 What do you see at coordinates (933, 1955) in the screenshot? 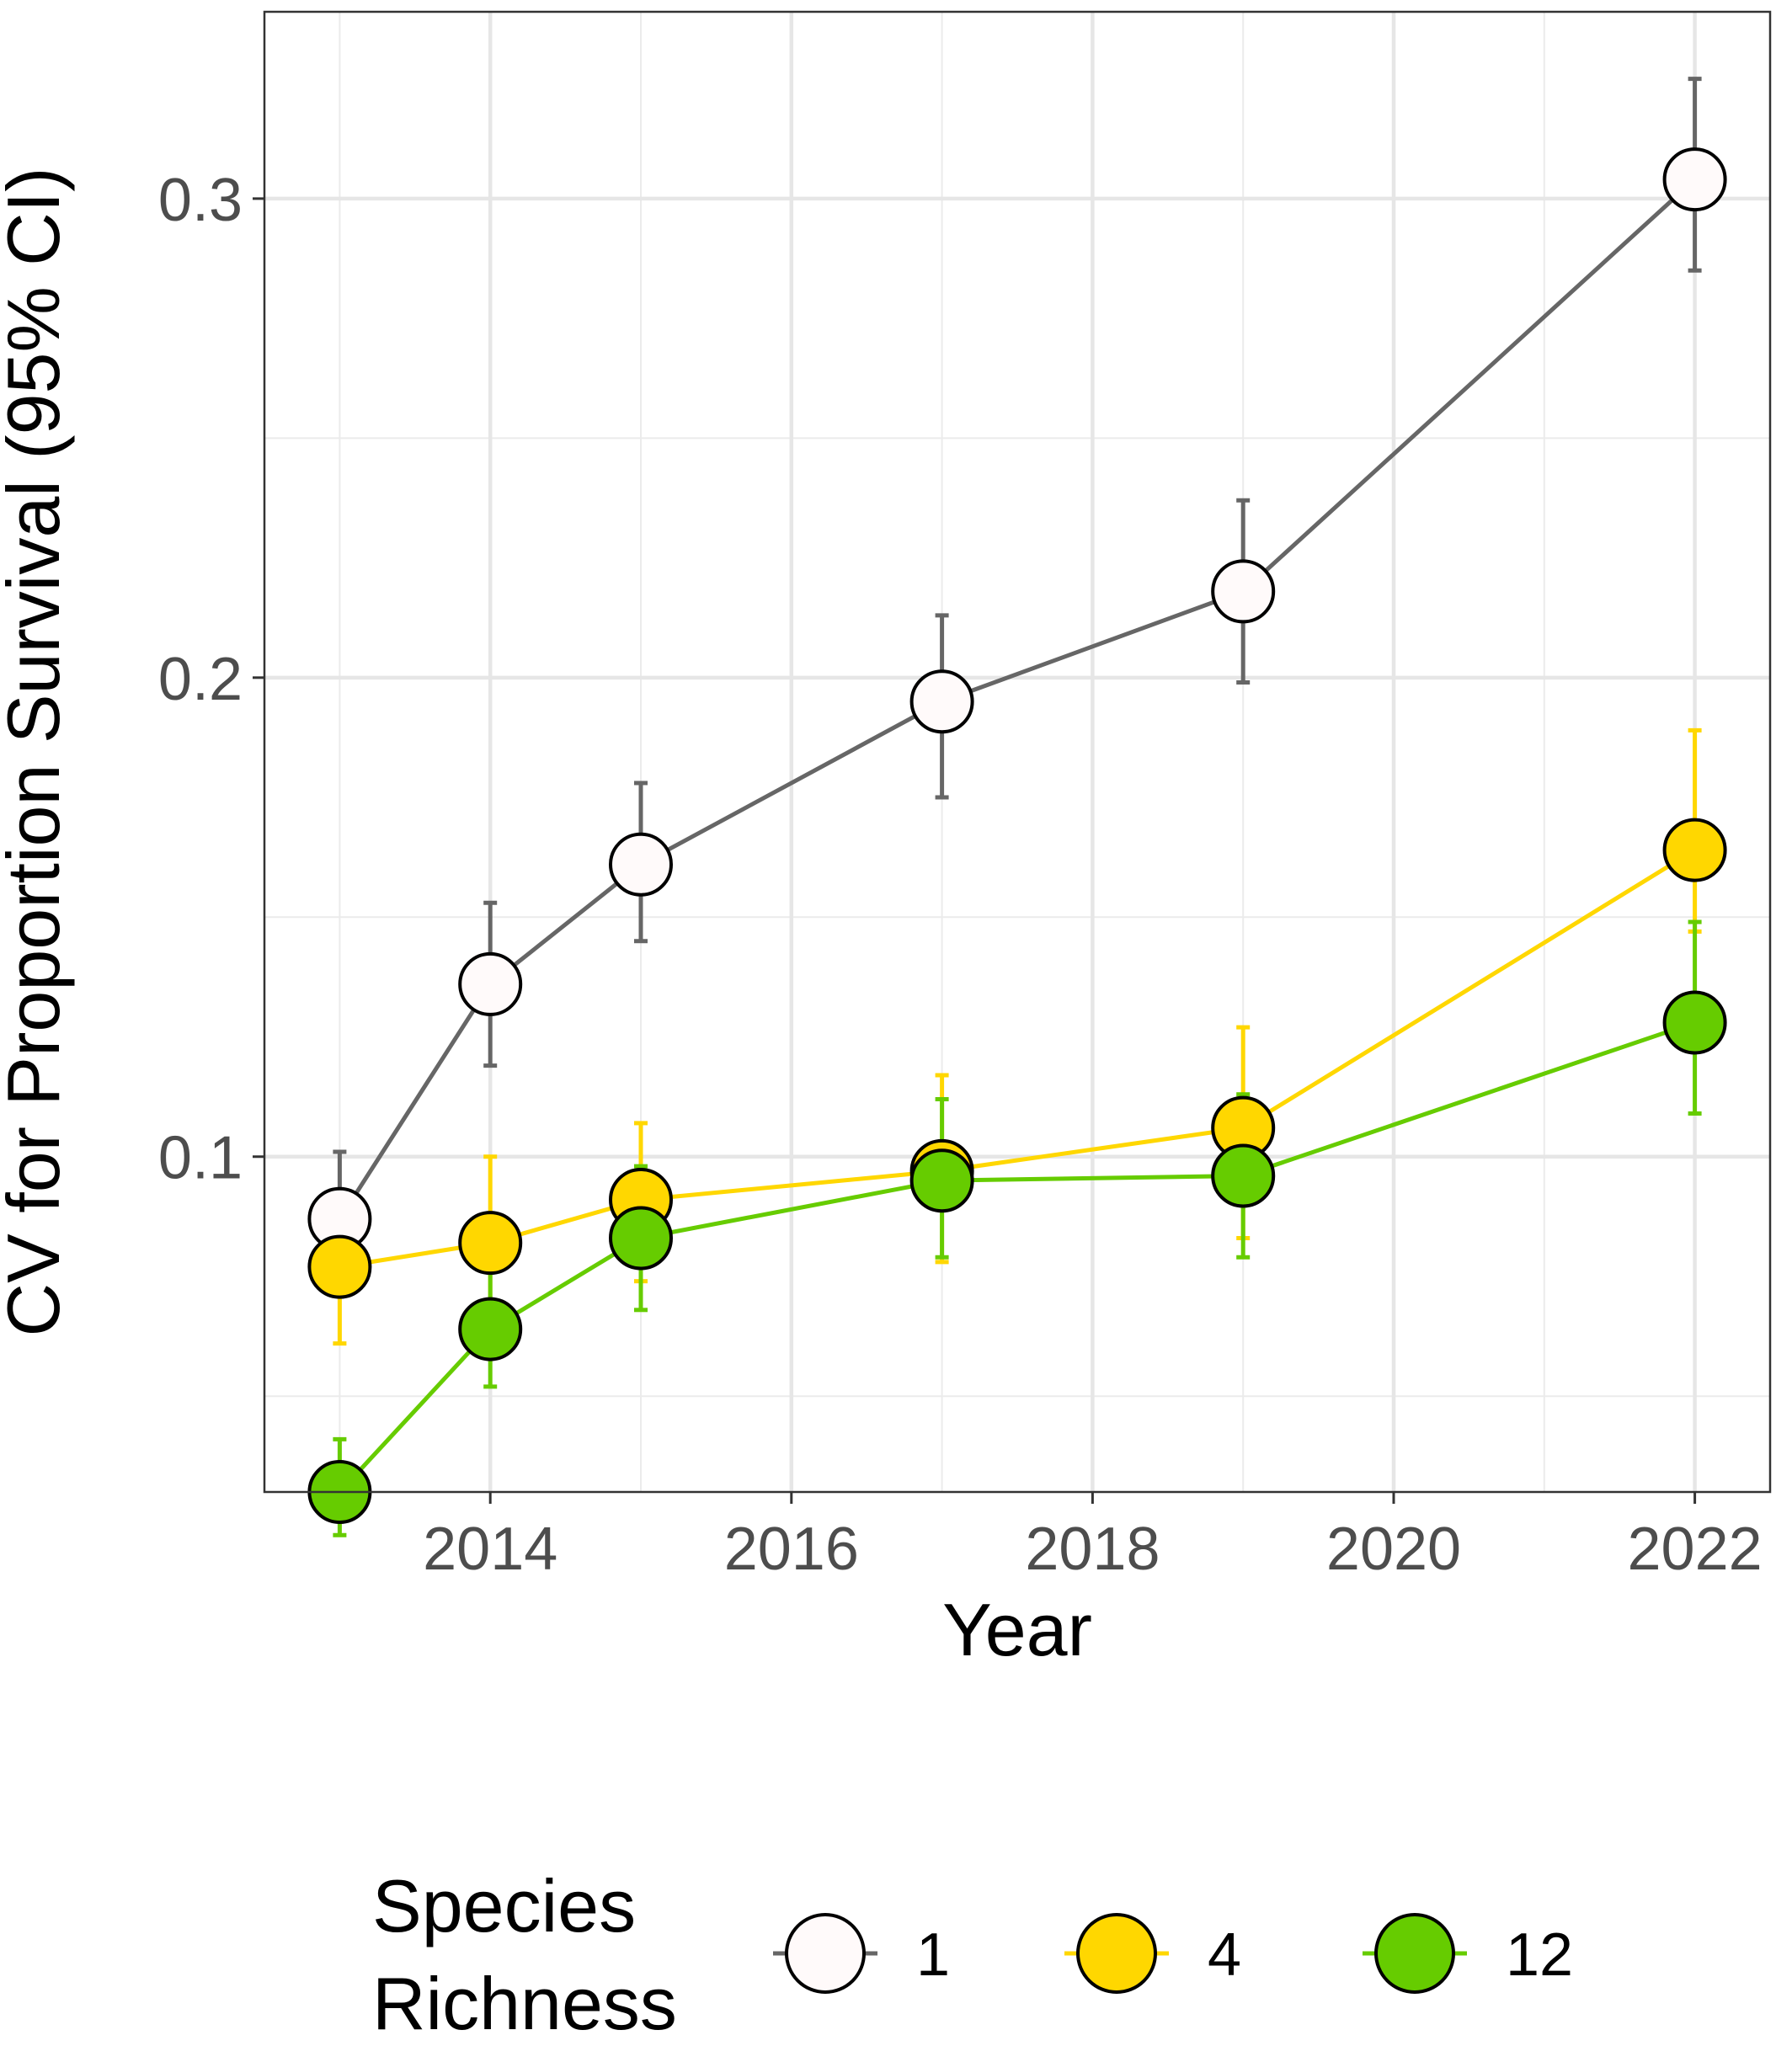
I see `legend-label: 1` at bounding box center [933, 1955].